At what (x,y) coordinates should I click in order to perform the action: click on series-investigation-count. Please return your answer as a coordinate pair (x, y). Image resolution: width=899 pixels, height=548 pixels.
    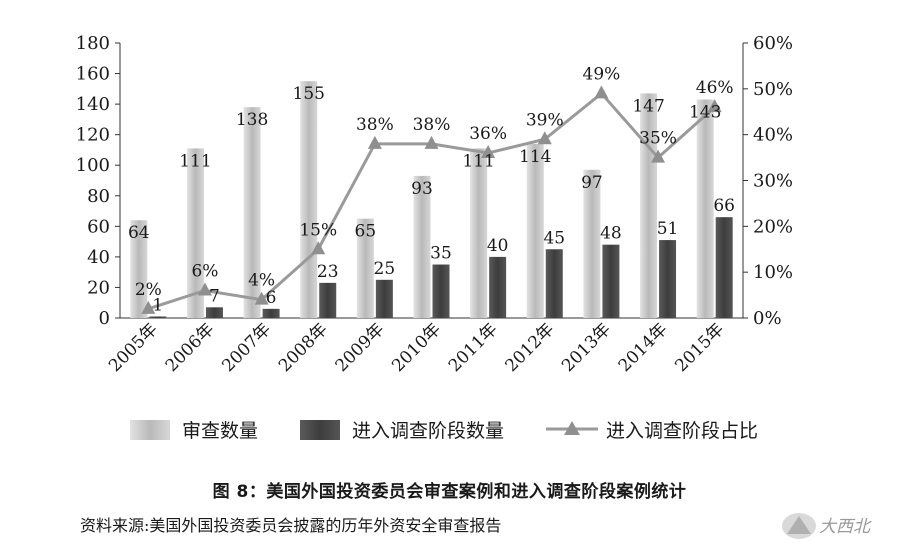
    Looking at the image, I should click on (441, 267).